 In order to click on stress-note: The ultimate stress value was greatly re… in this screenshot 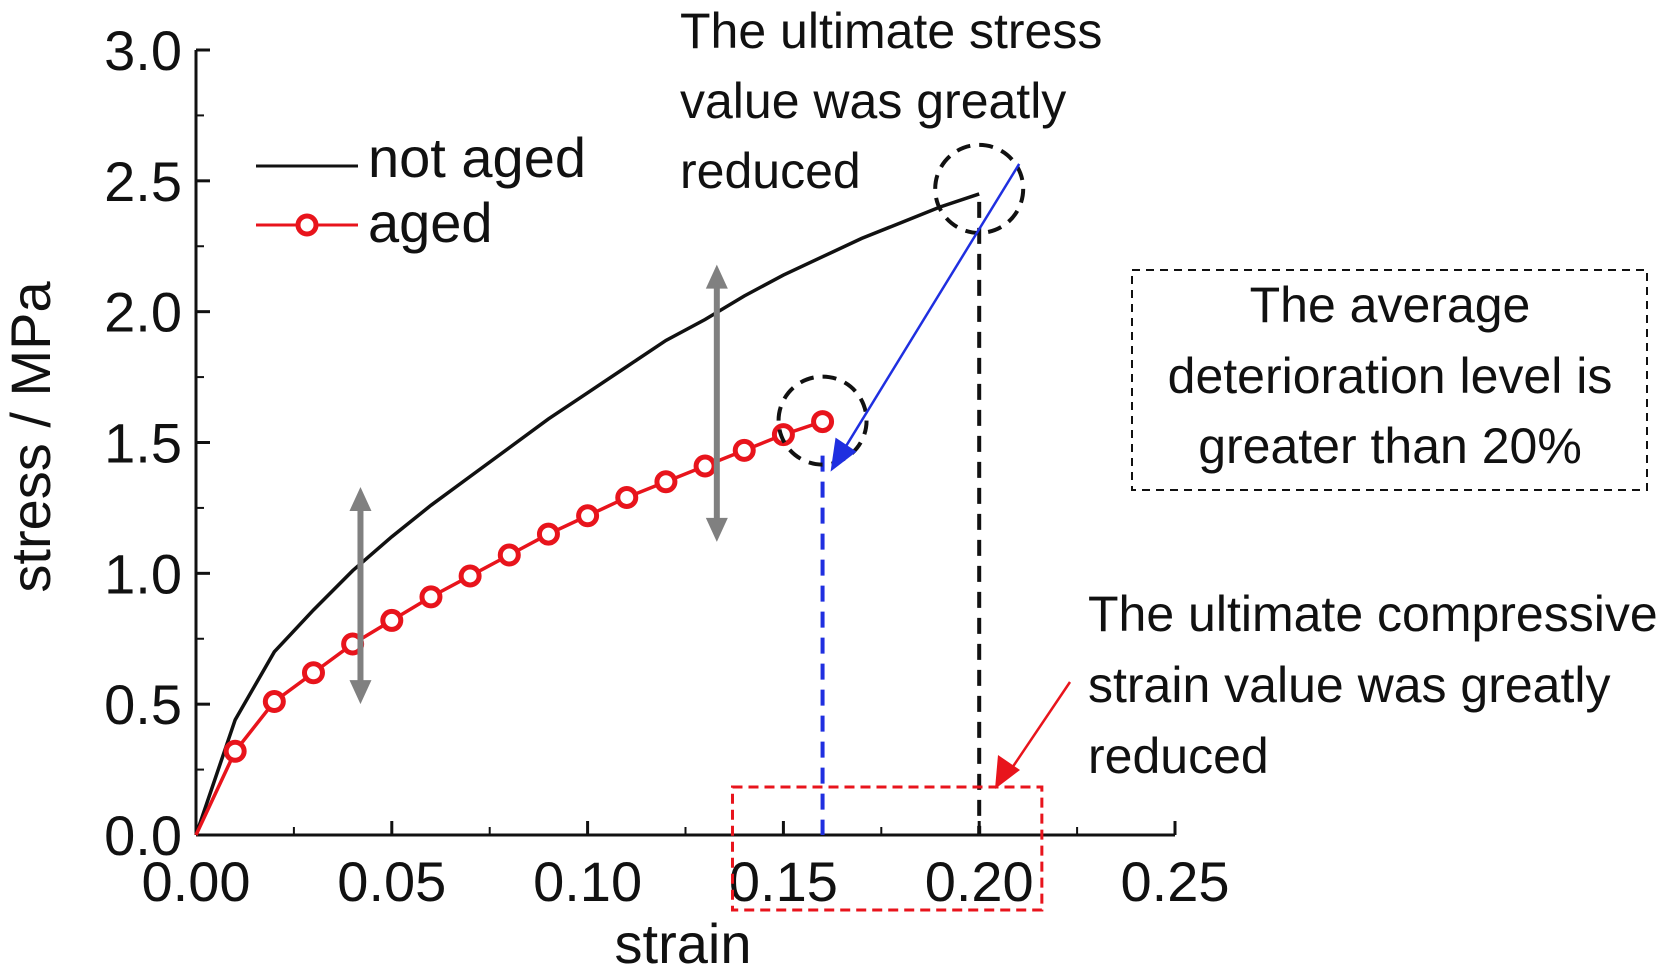, I will do `click(891, 101)`.